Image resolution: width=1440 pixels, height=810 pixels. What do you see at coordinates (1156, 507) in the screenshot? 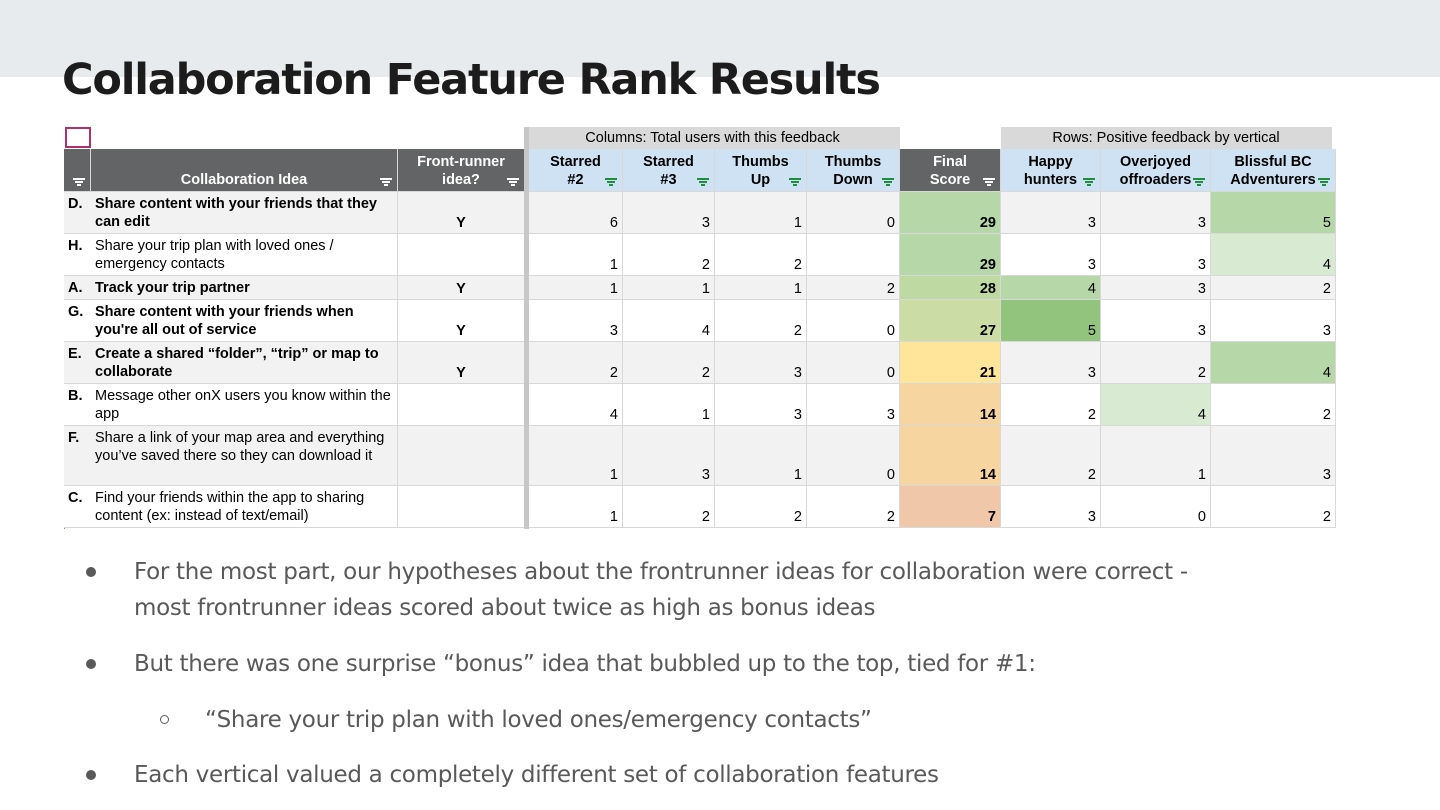
I see `cell-overjoyed: 0` at bounding box center [1156, 507].